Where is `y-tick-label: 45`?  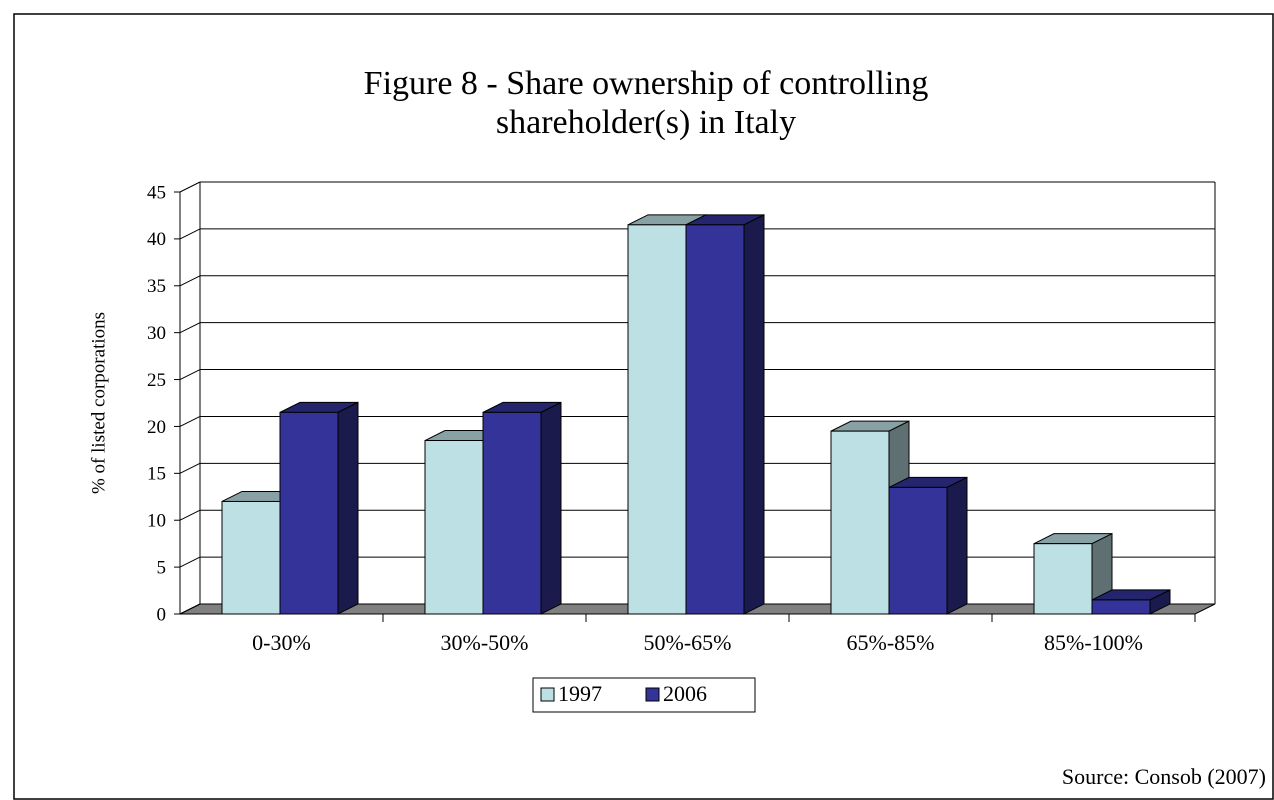
y-tick-label: 45 is located at coordinates (156, 192).